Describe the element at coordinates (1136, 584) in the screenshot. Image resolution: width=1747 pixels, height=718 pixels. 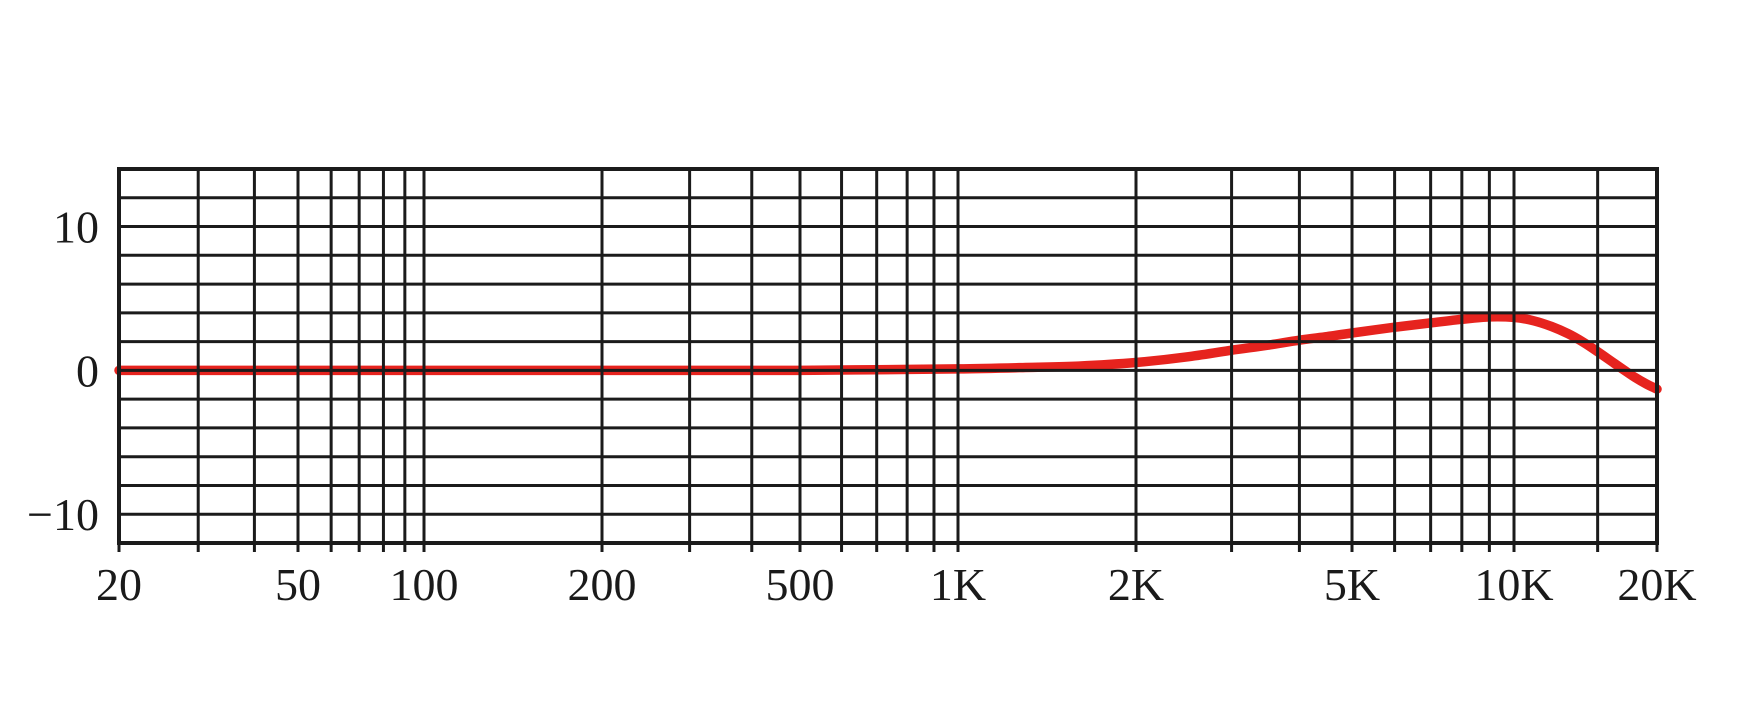
I see `x-tick-label: 2K` at that location.